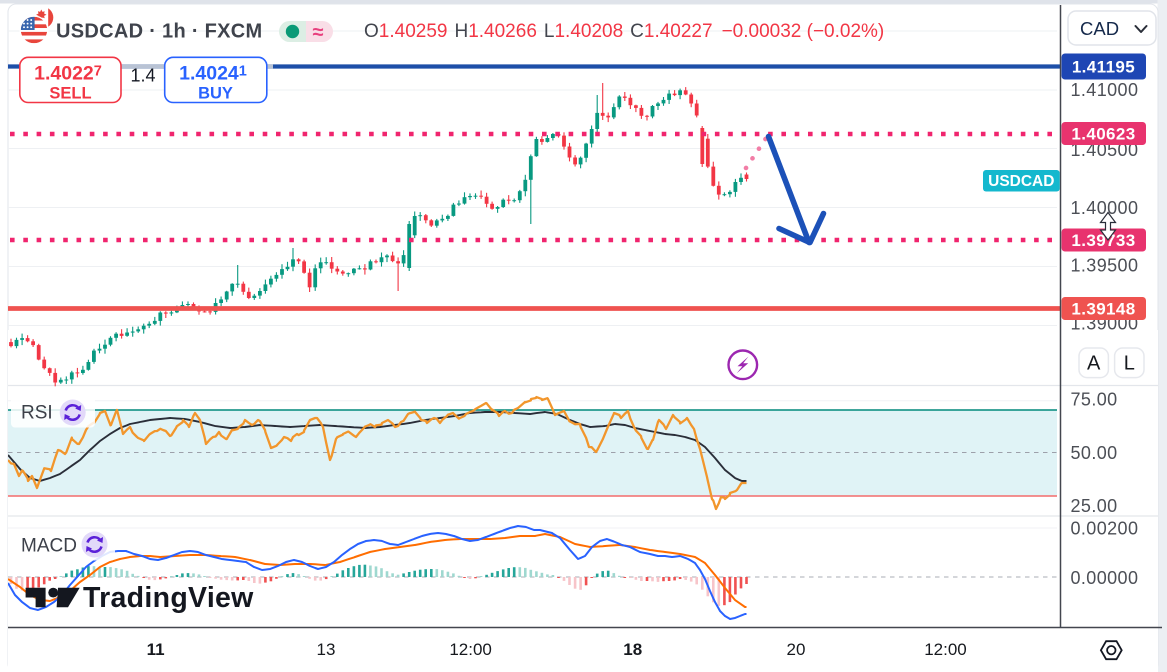 This screenshot has height=672, width=1167. Describe the element at coordinates (1103, 67) in the screenshot. I see `svg-text: 1.41195` at that location.